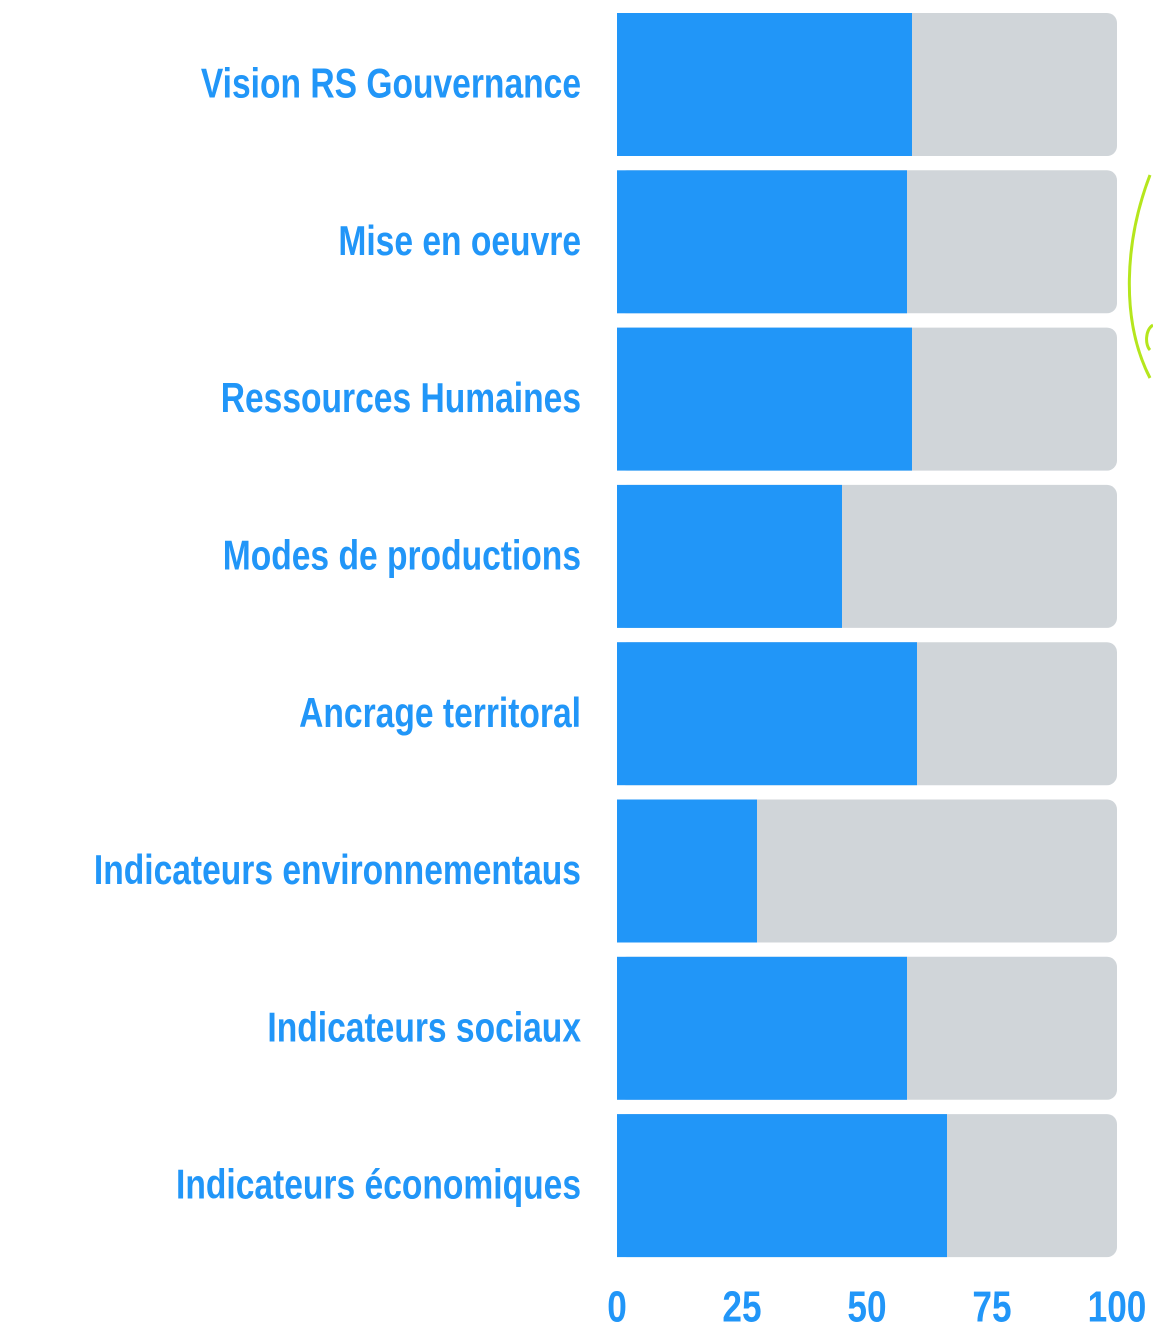 The image size is (1153, 1332). I want to click on tick-group: 50, so click(866, 1307).